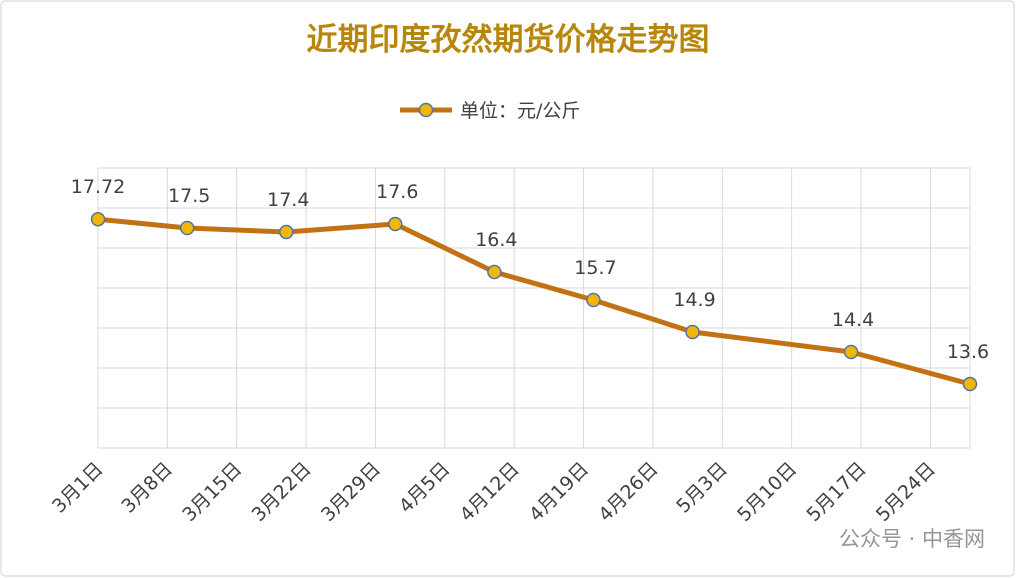 The height and width of the screenshot is (578, 1016). I want to click on data-label: 17.4, so click(288, 200).